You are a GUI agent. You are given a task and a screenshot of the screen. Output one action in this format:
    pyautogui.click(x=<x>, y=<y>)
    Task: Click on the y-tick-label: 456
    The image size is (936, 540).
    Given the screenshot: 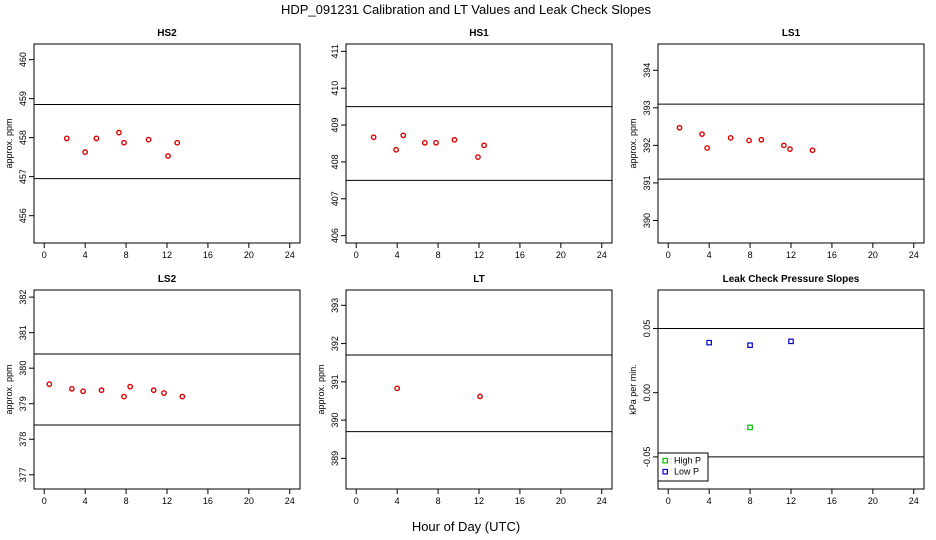 What is the action you would take?
    pyautogui.click(x=23, y=215)
    